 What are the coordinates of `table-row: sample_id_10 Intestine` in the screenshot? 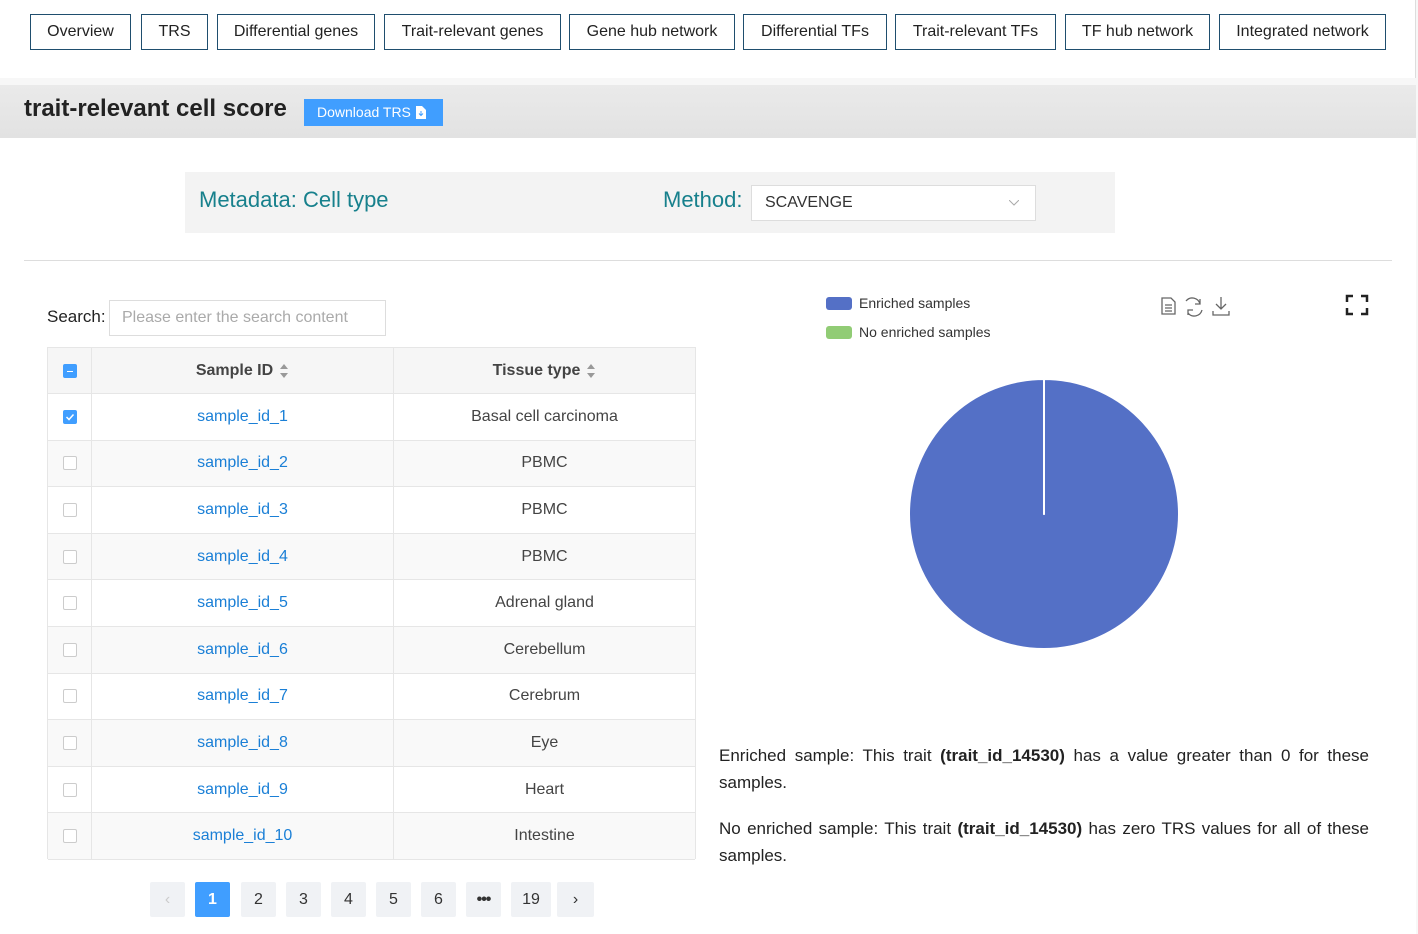 It's located at (371, 836).